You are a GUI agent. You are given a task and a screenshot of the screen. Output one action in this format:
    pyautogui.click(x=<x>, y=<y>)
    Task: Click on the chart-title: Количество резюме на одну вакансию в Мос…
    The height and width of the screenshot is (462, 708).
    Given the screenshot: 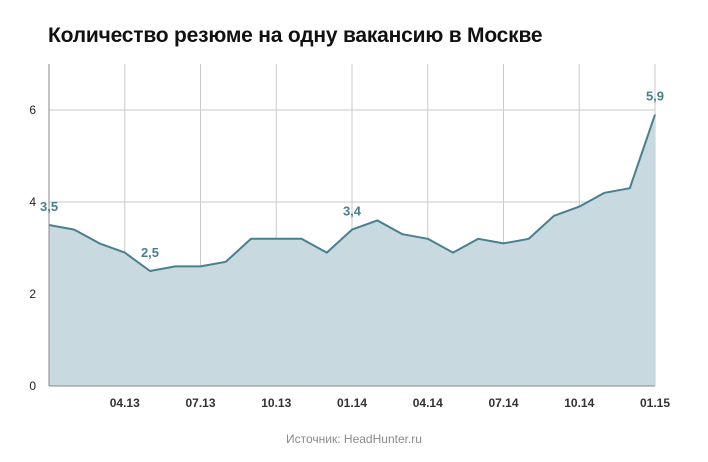 What is the action you would take?
    pyautogui.click(x=295, y=35)
    